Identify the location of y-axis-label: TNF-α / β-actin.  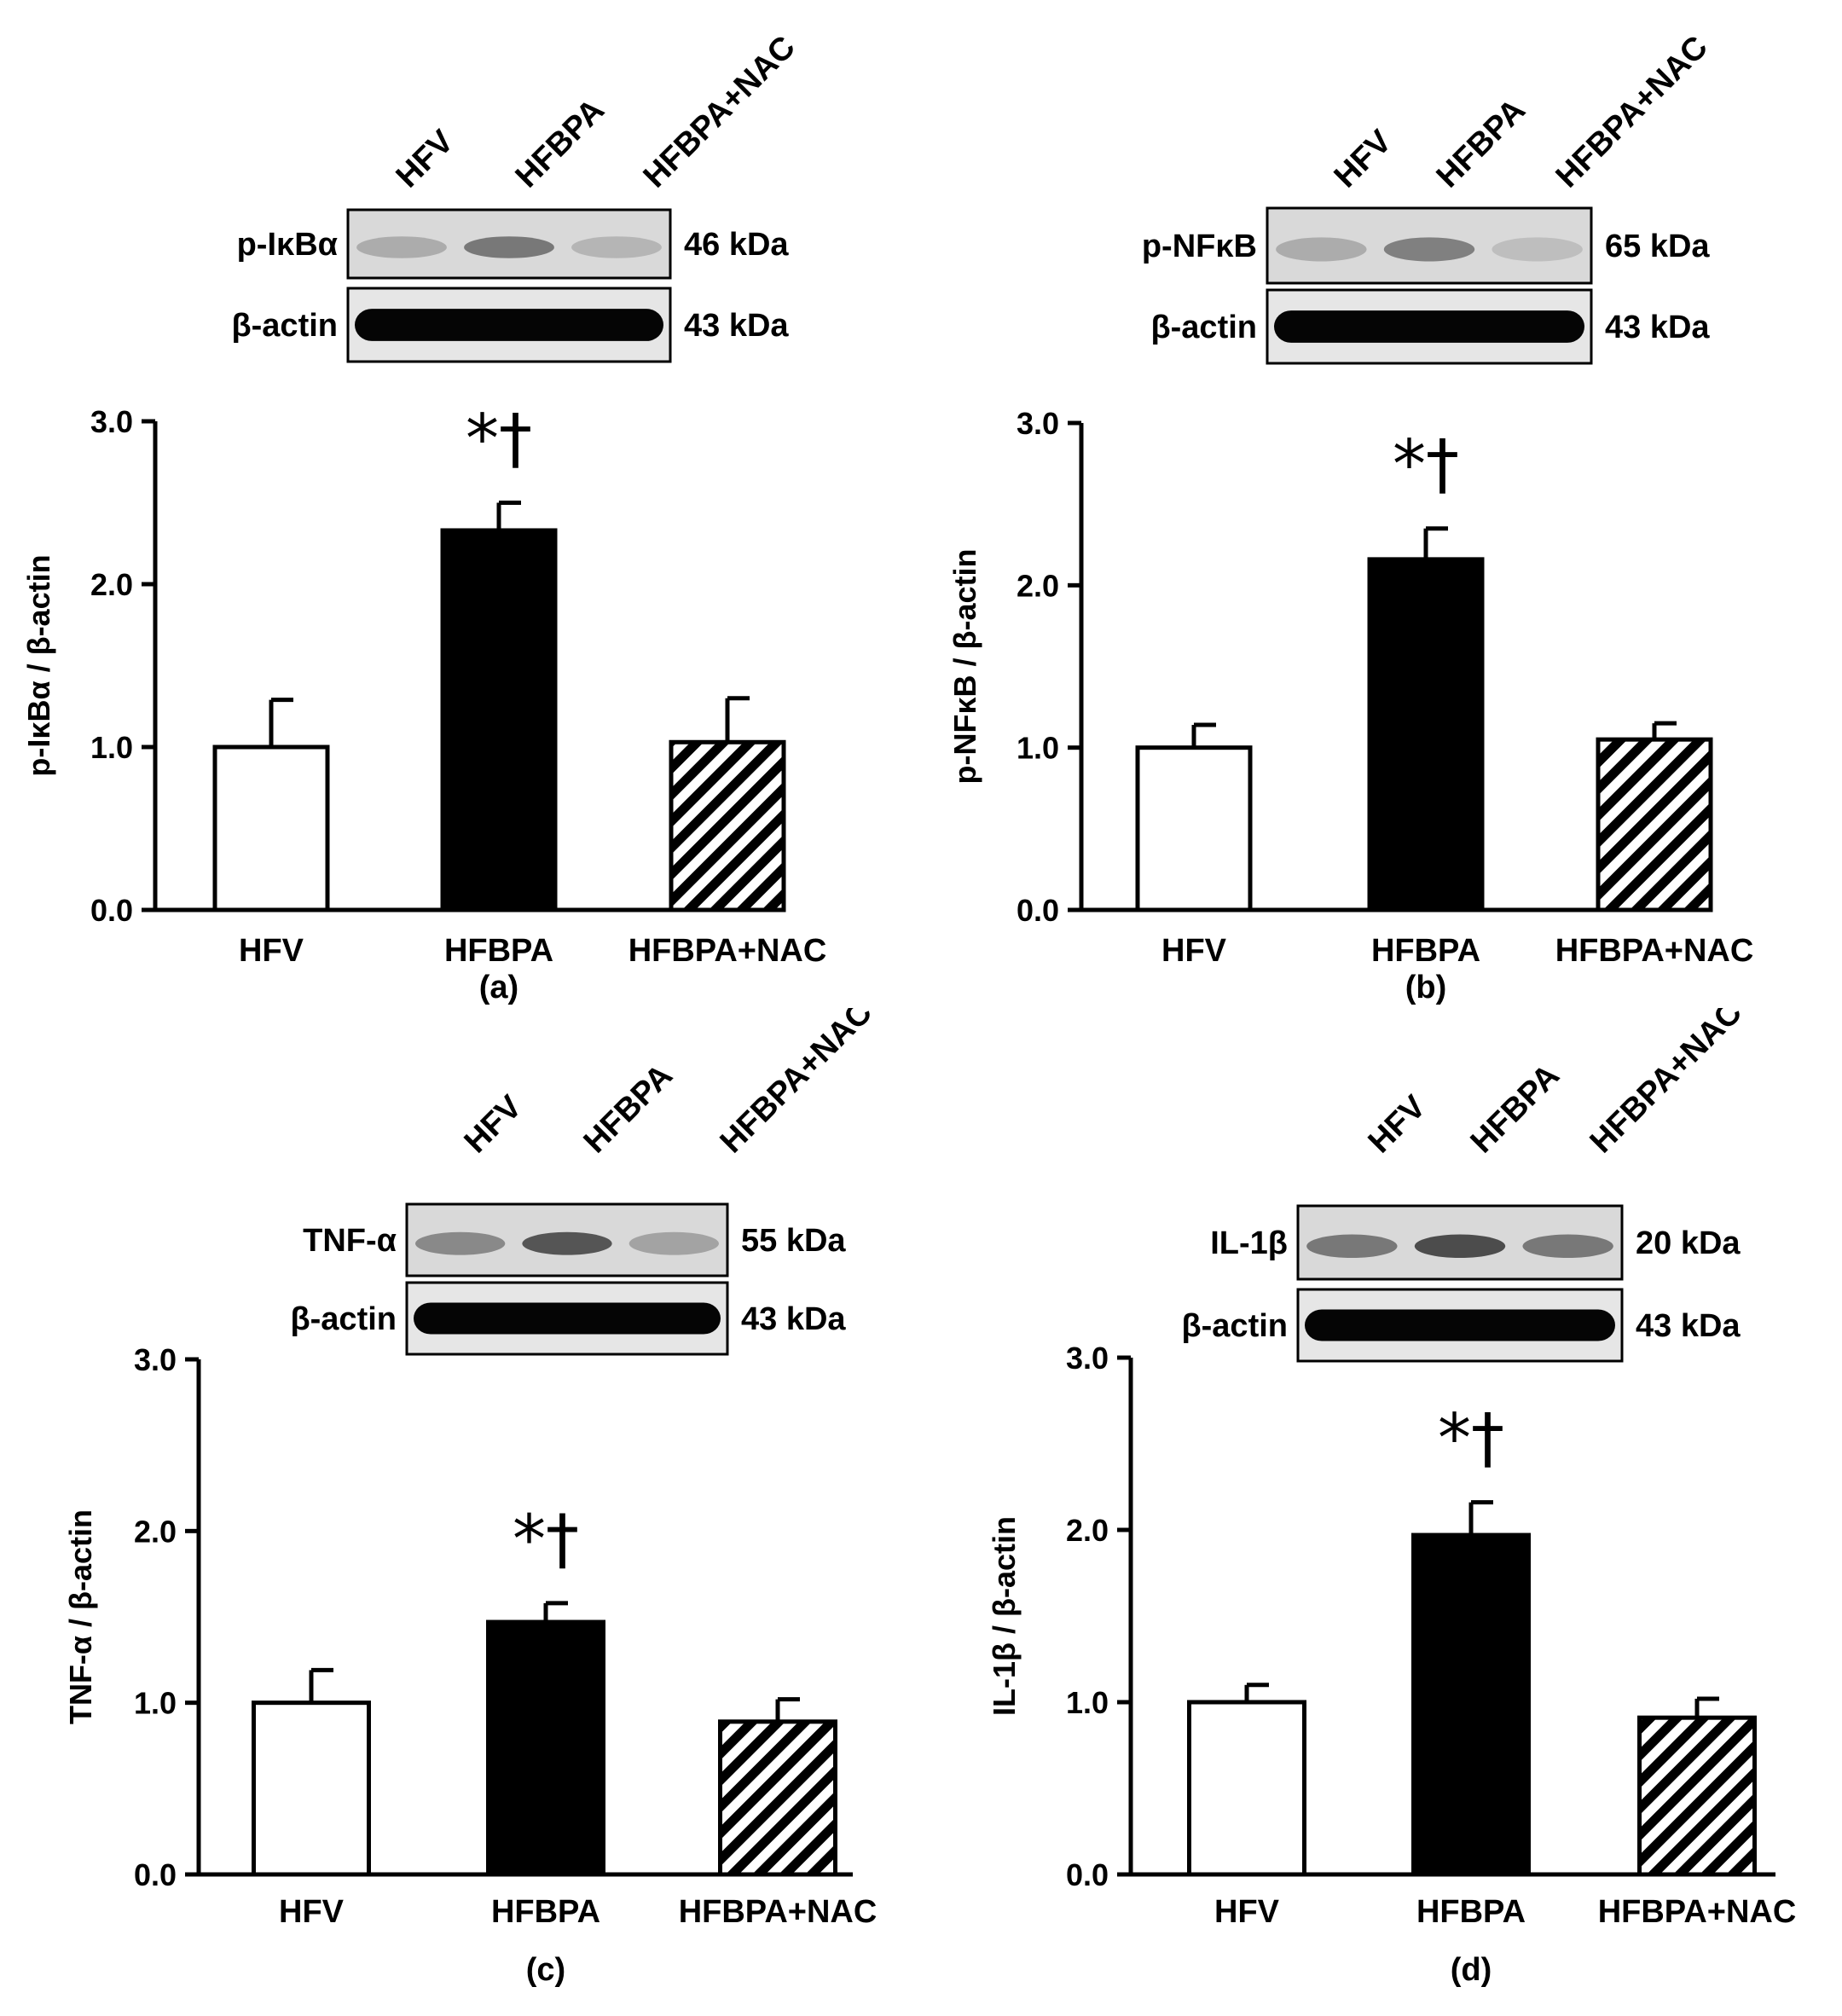
(80, 1616).